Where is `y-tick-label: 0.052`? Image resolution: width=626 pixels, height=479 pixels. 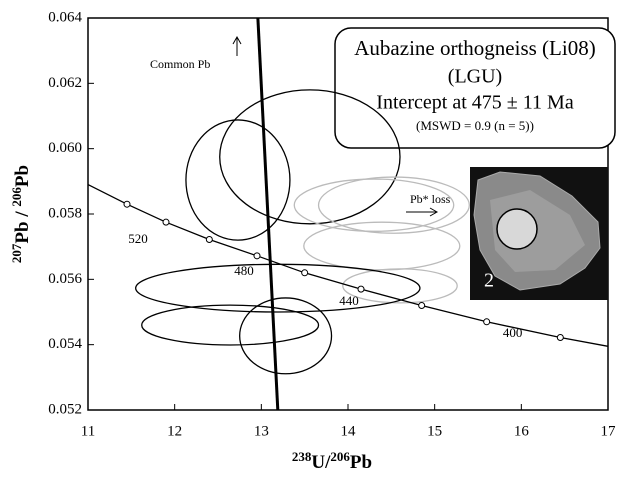
y-tick-label: 0.052 is located at coordinates (65, 409).